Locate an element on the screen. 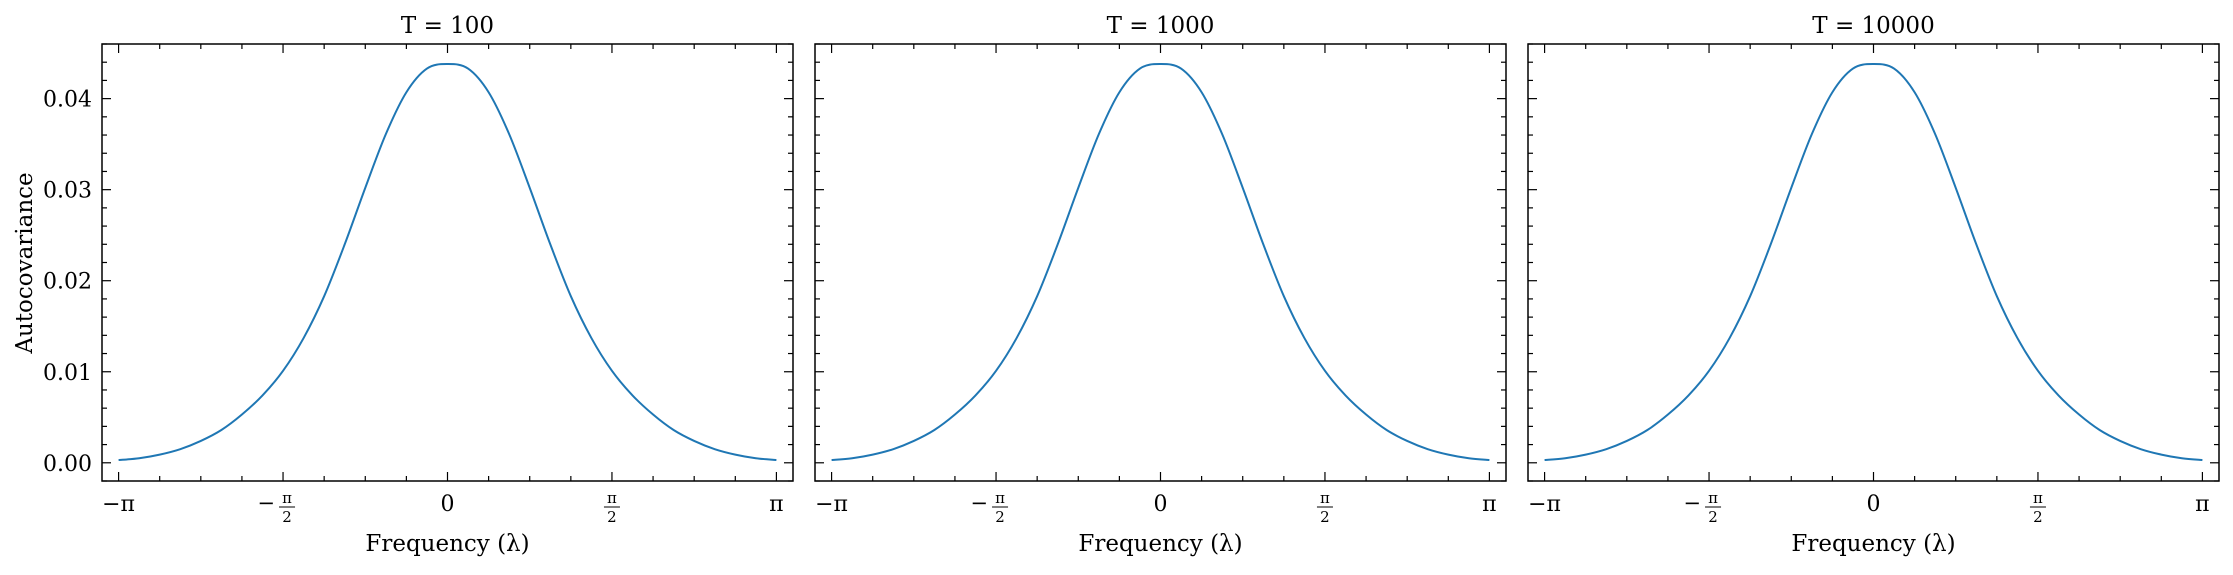 Image resolution: width=2233 pixels, height=575 pixels. panel-title: T = 1000 is located at coordinates (1161, 26).